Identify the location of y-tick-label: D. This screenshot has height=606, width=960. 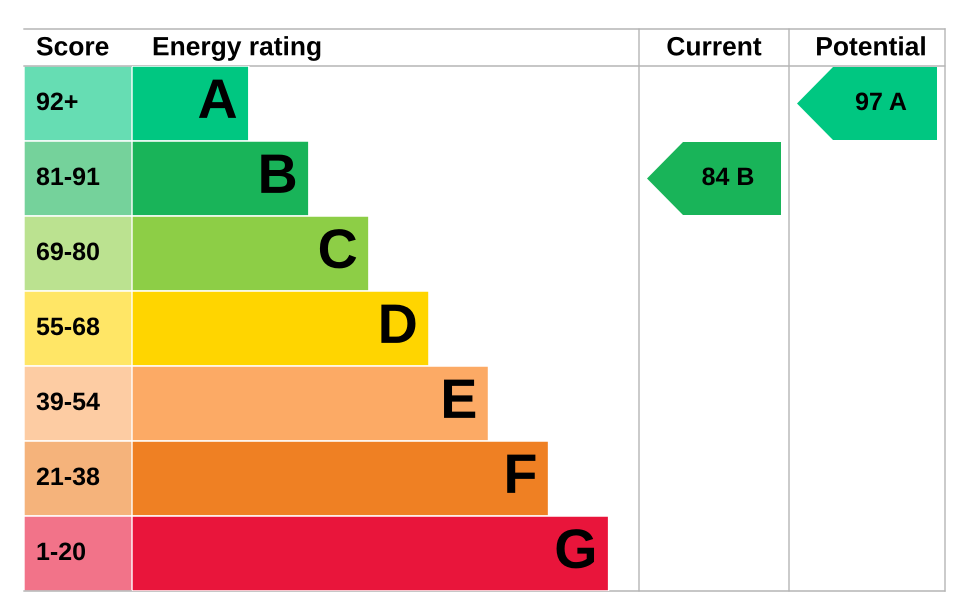
(398, 323).